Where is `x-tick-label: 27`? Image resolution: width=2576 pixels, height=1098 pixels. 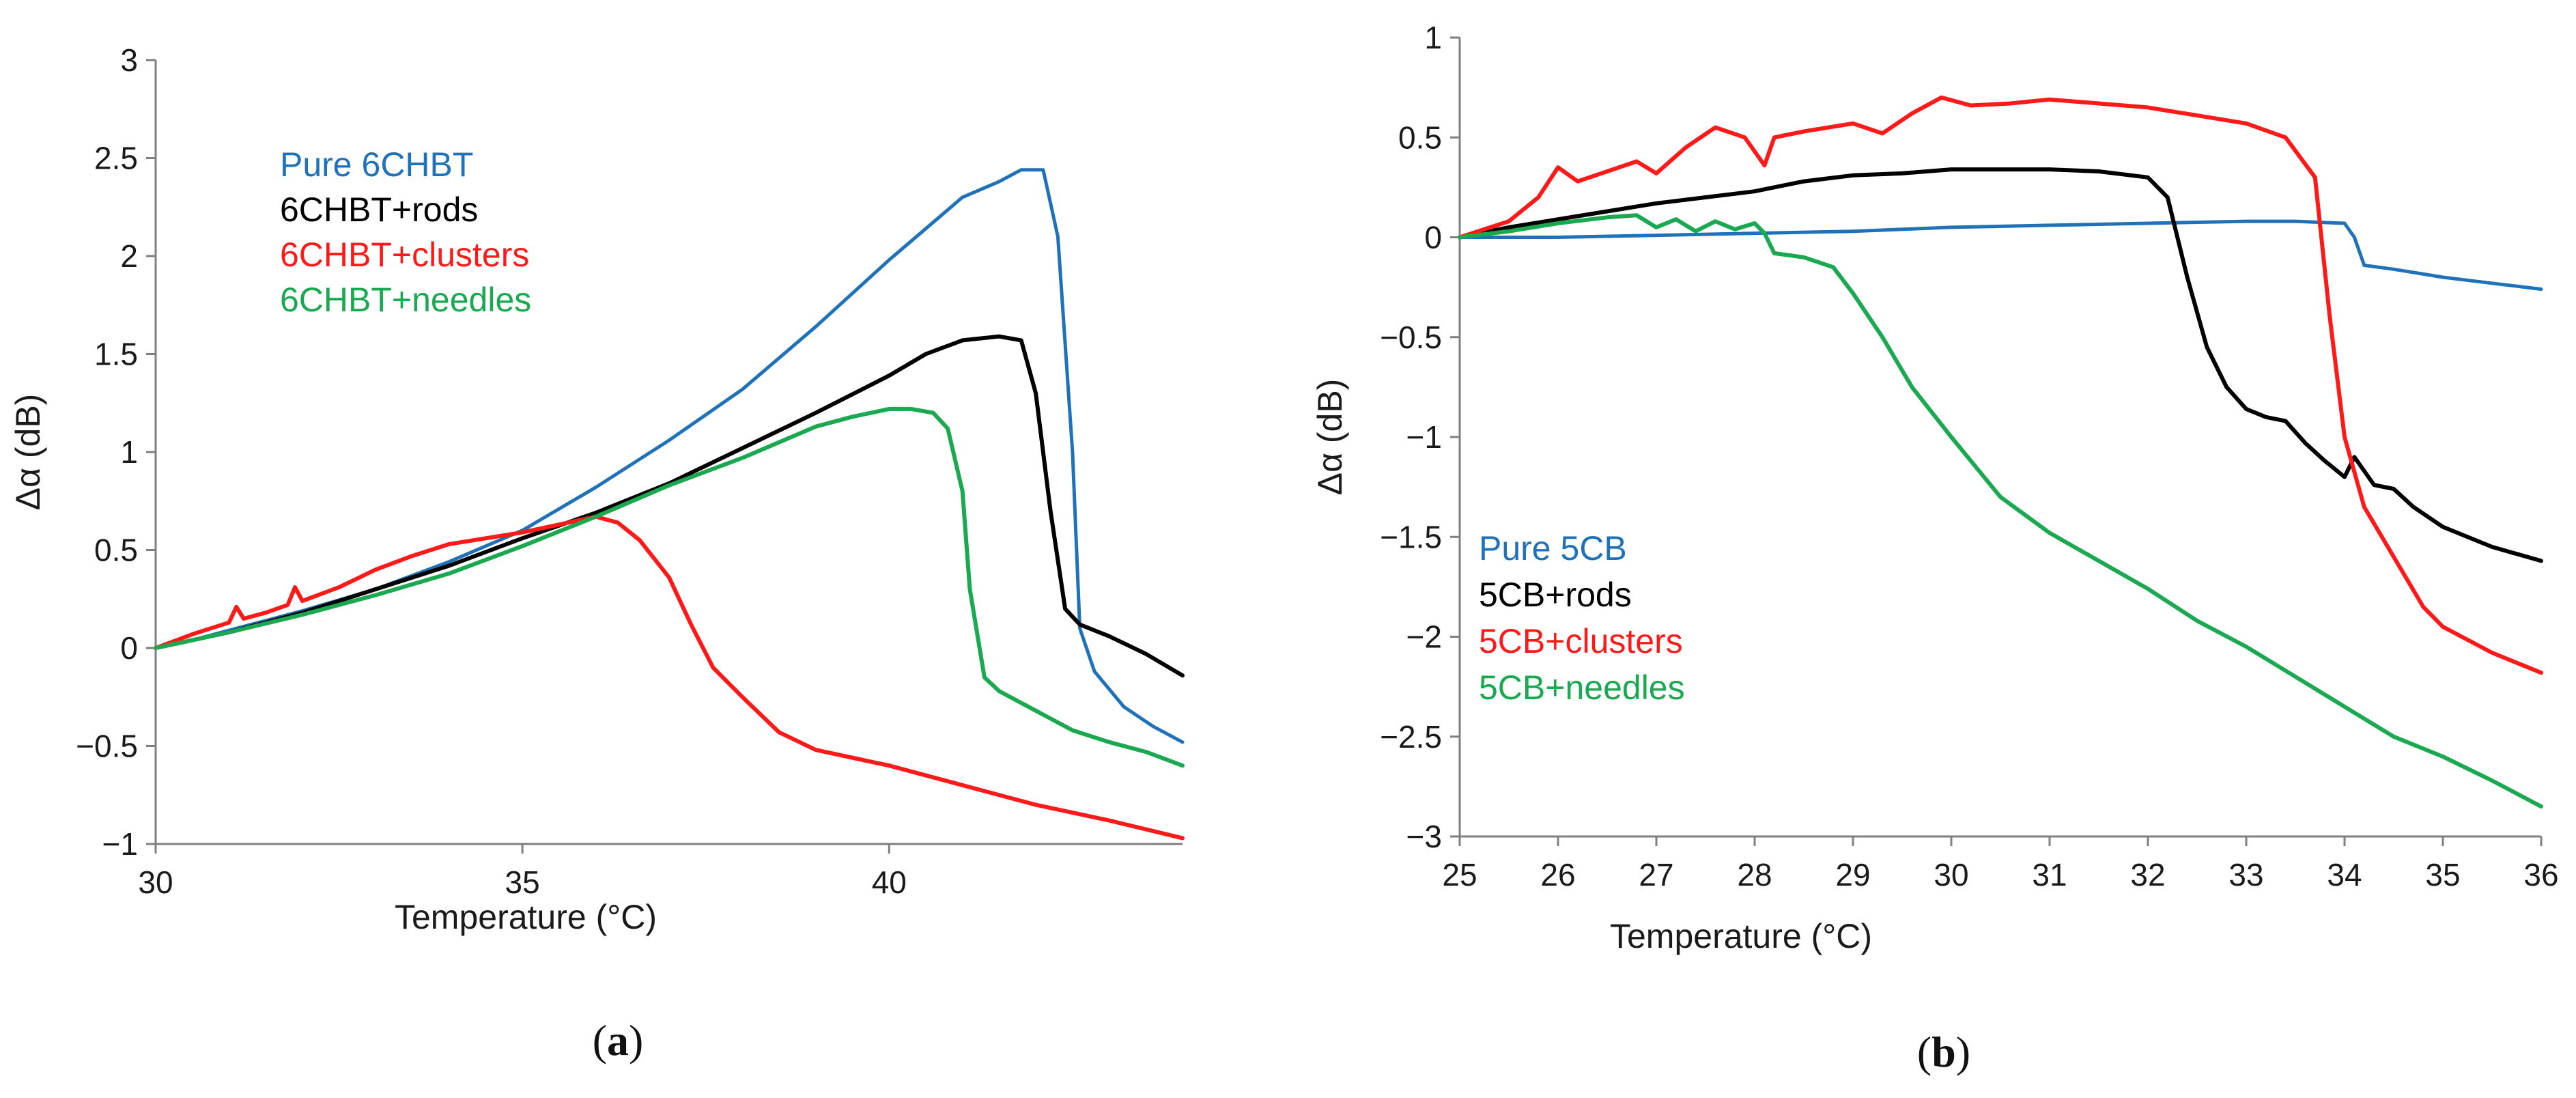 x-tick-label: 27 is located at coordinates (1656, 875).